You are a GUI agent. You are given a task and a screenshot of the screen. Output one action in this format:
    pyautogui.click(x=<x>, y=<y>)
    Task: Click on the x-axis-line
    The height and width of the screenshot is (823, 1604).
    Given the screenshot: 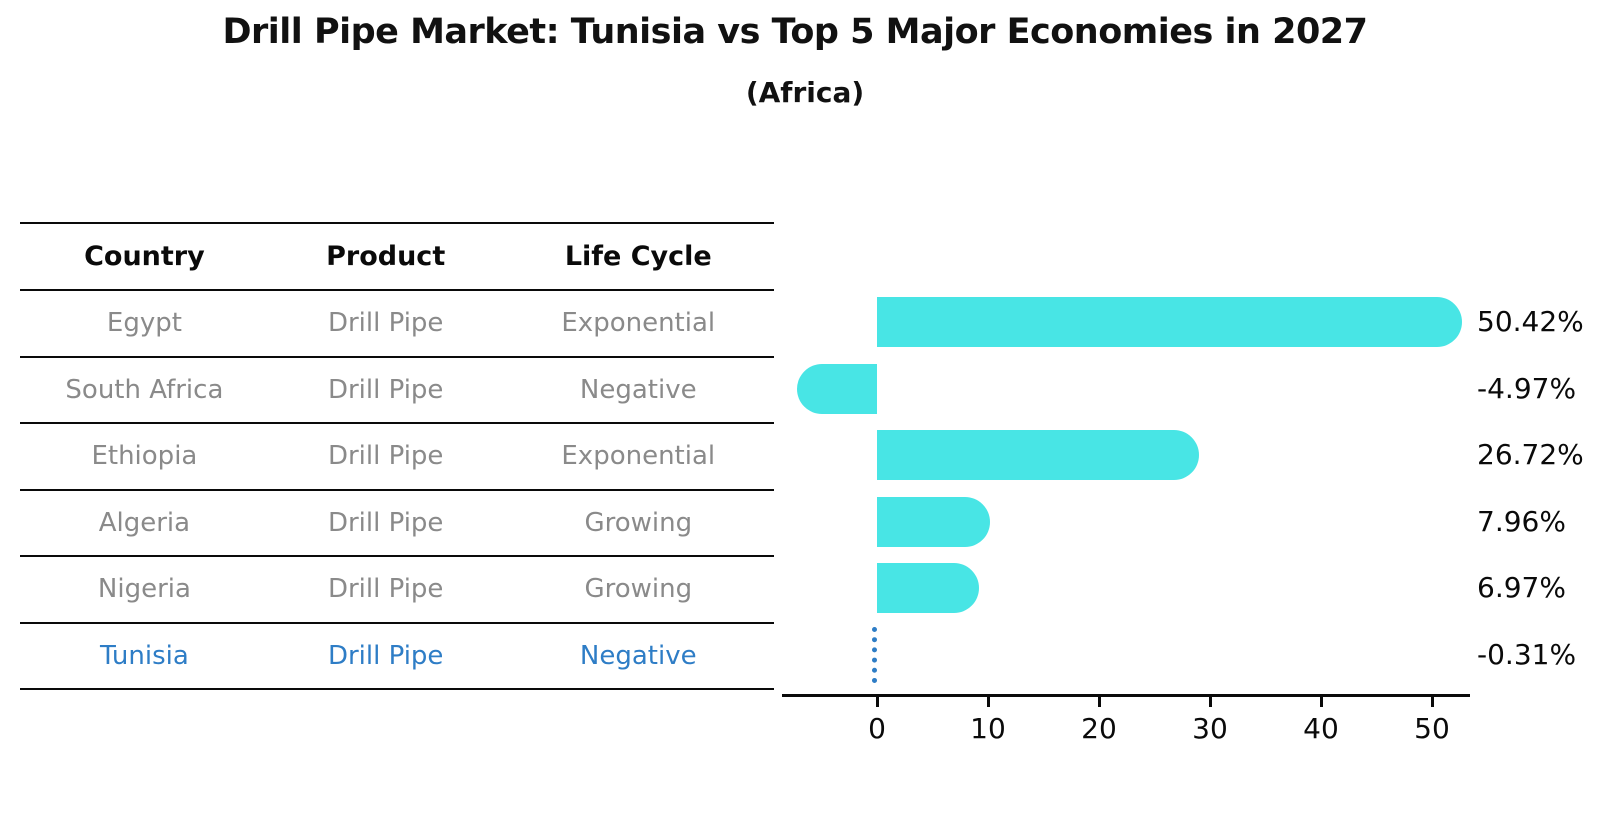 What is the action you would take?
    pyautogui.click(x=1126, y=695)
    